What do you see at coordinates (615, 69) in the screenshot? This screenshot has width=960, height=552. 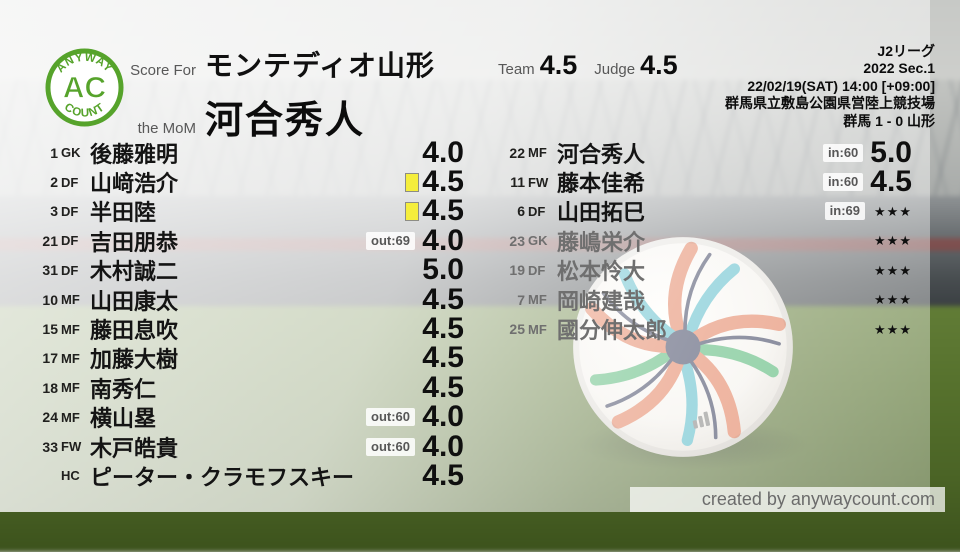 I see `judge-score-label: Judge` at bounding box center [615, 69].